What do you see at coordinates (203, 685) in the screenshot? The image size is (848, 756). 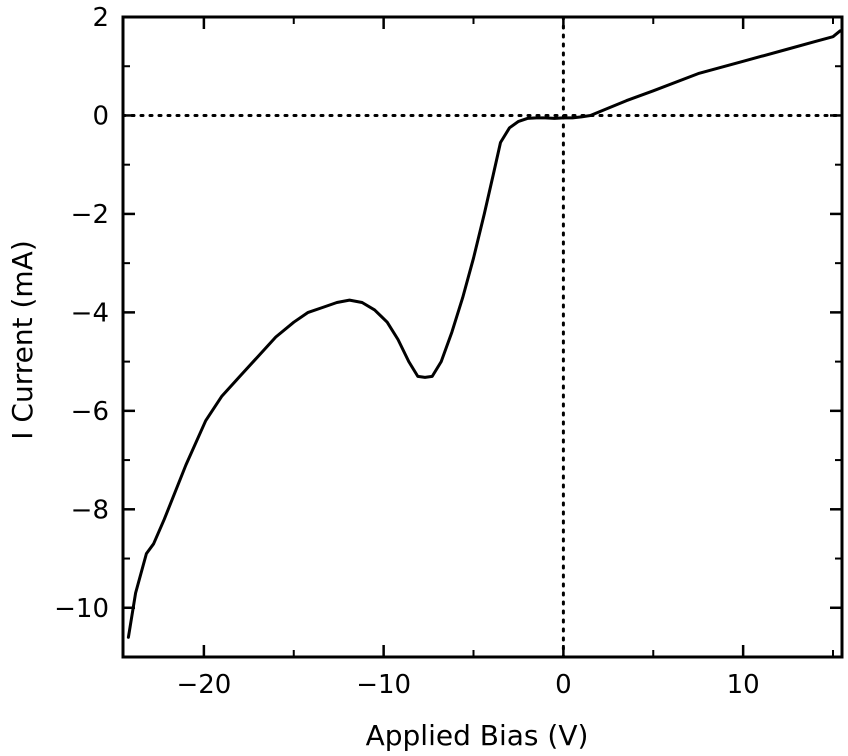 I see `x-tick-label: −20` at bounding box center [203, 685].